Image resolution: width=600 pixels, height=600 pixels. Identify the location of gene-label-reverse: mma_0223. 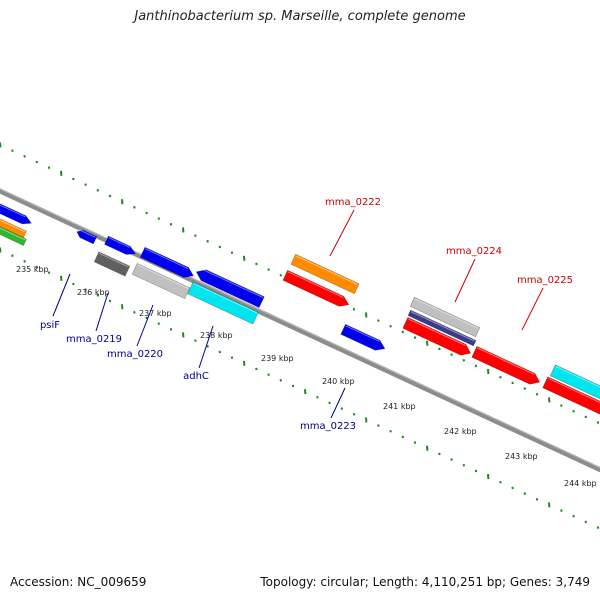
(328, 426).